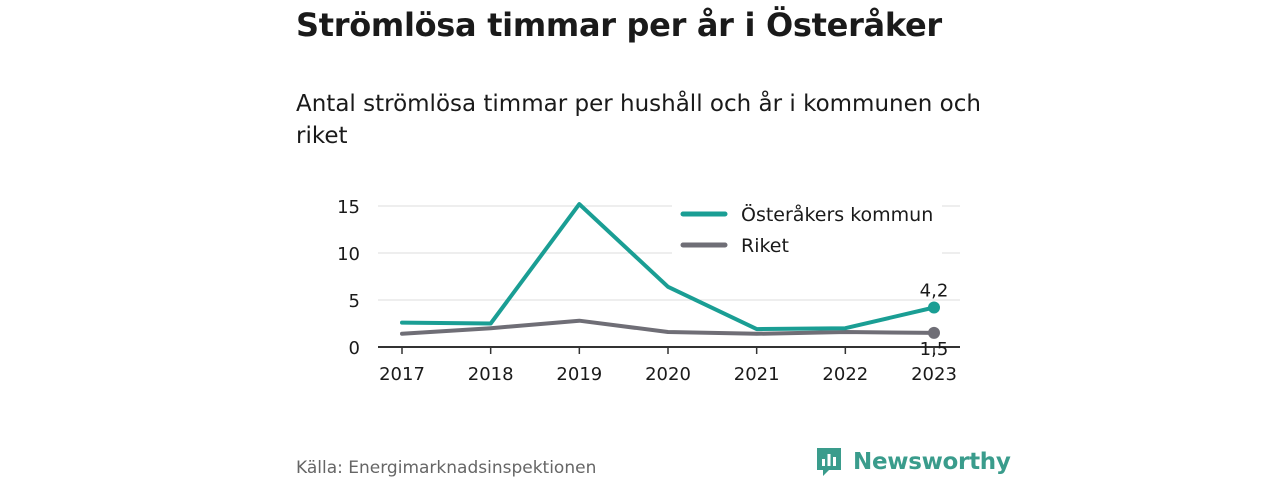  Describe the element at coordinates (402, 374) in the screenshot. I see `x-tick-label: 2017` at that location.